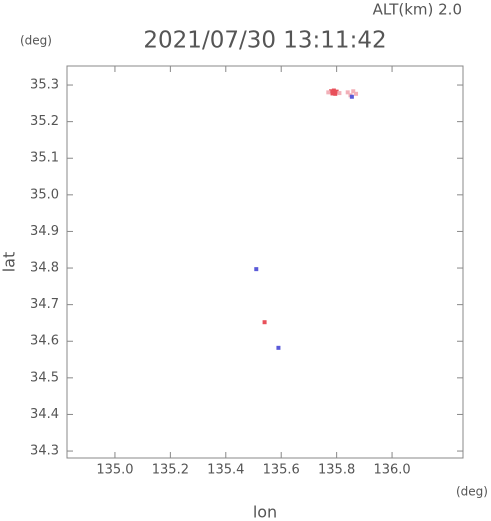 Image resolution: width=491 pixels, height=521 pixels. I want to click on y-tick-label: 34.8, so click(44, 268).